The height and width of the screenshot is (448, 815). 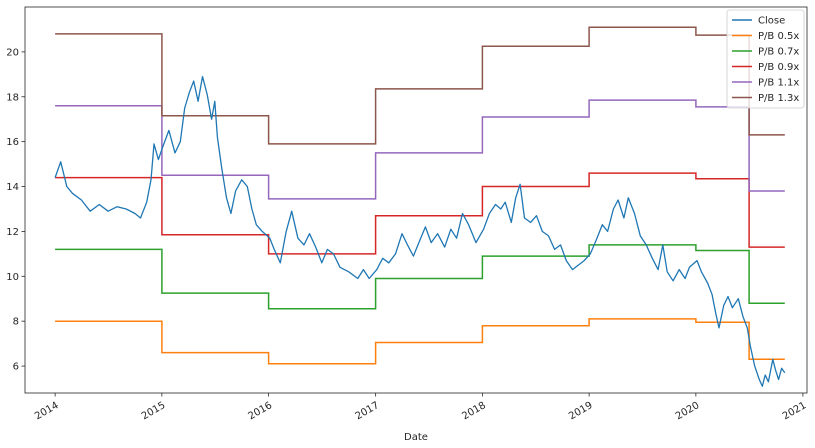 I want to click on legend-entry: Close, so click(x=771, y=21).